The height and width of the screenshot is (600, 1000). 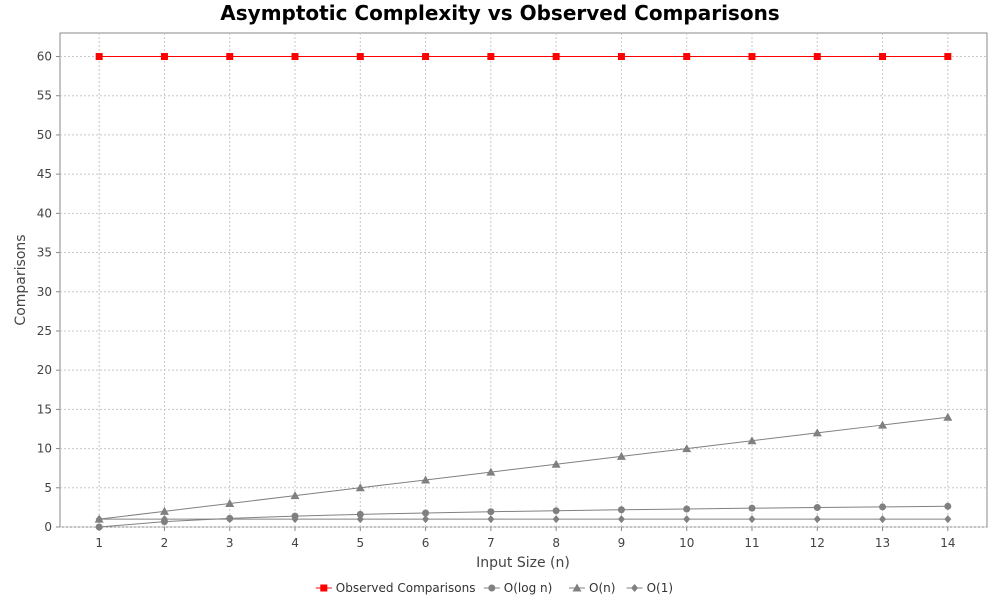 What do you see at coordinates (44, 135) in the screenshot?
I see `y-tick-label: 50` at bounding box center [44, 135].